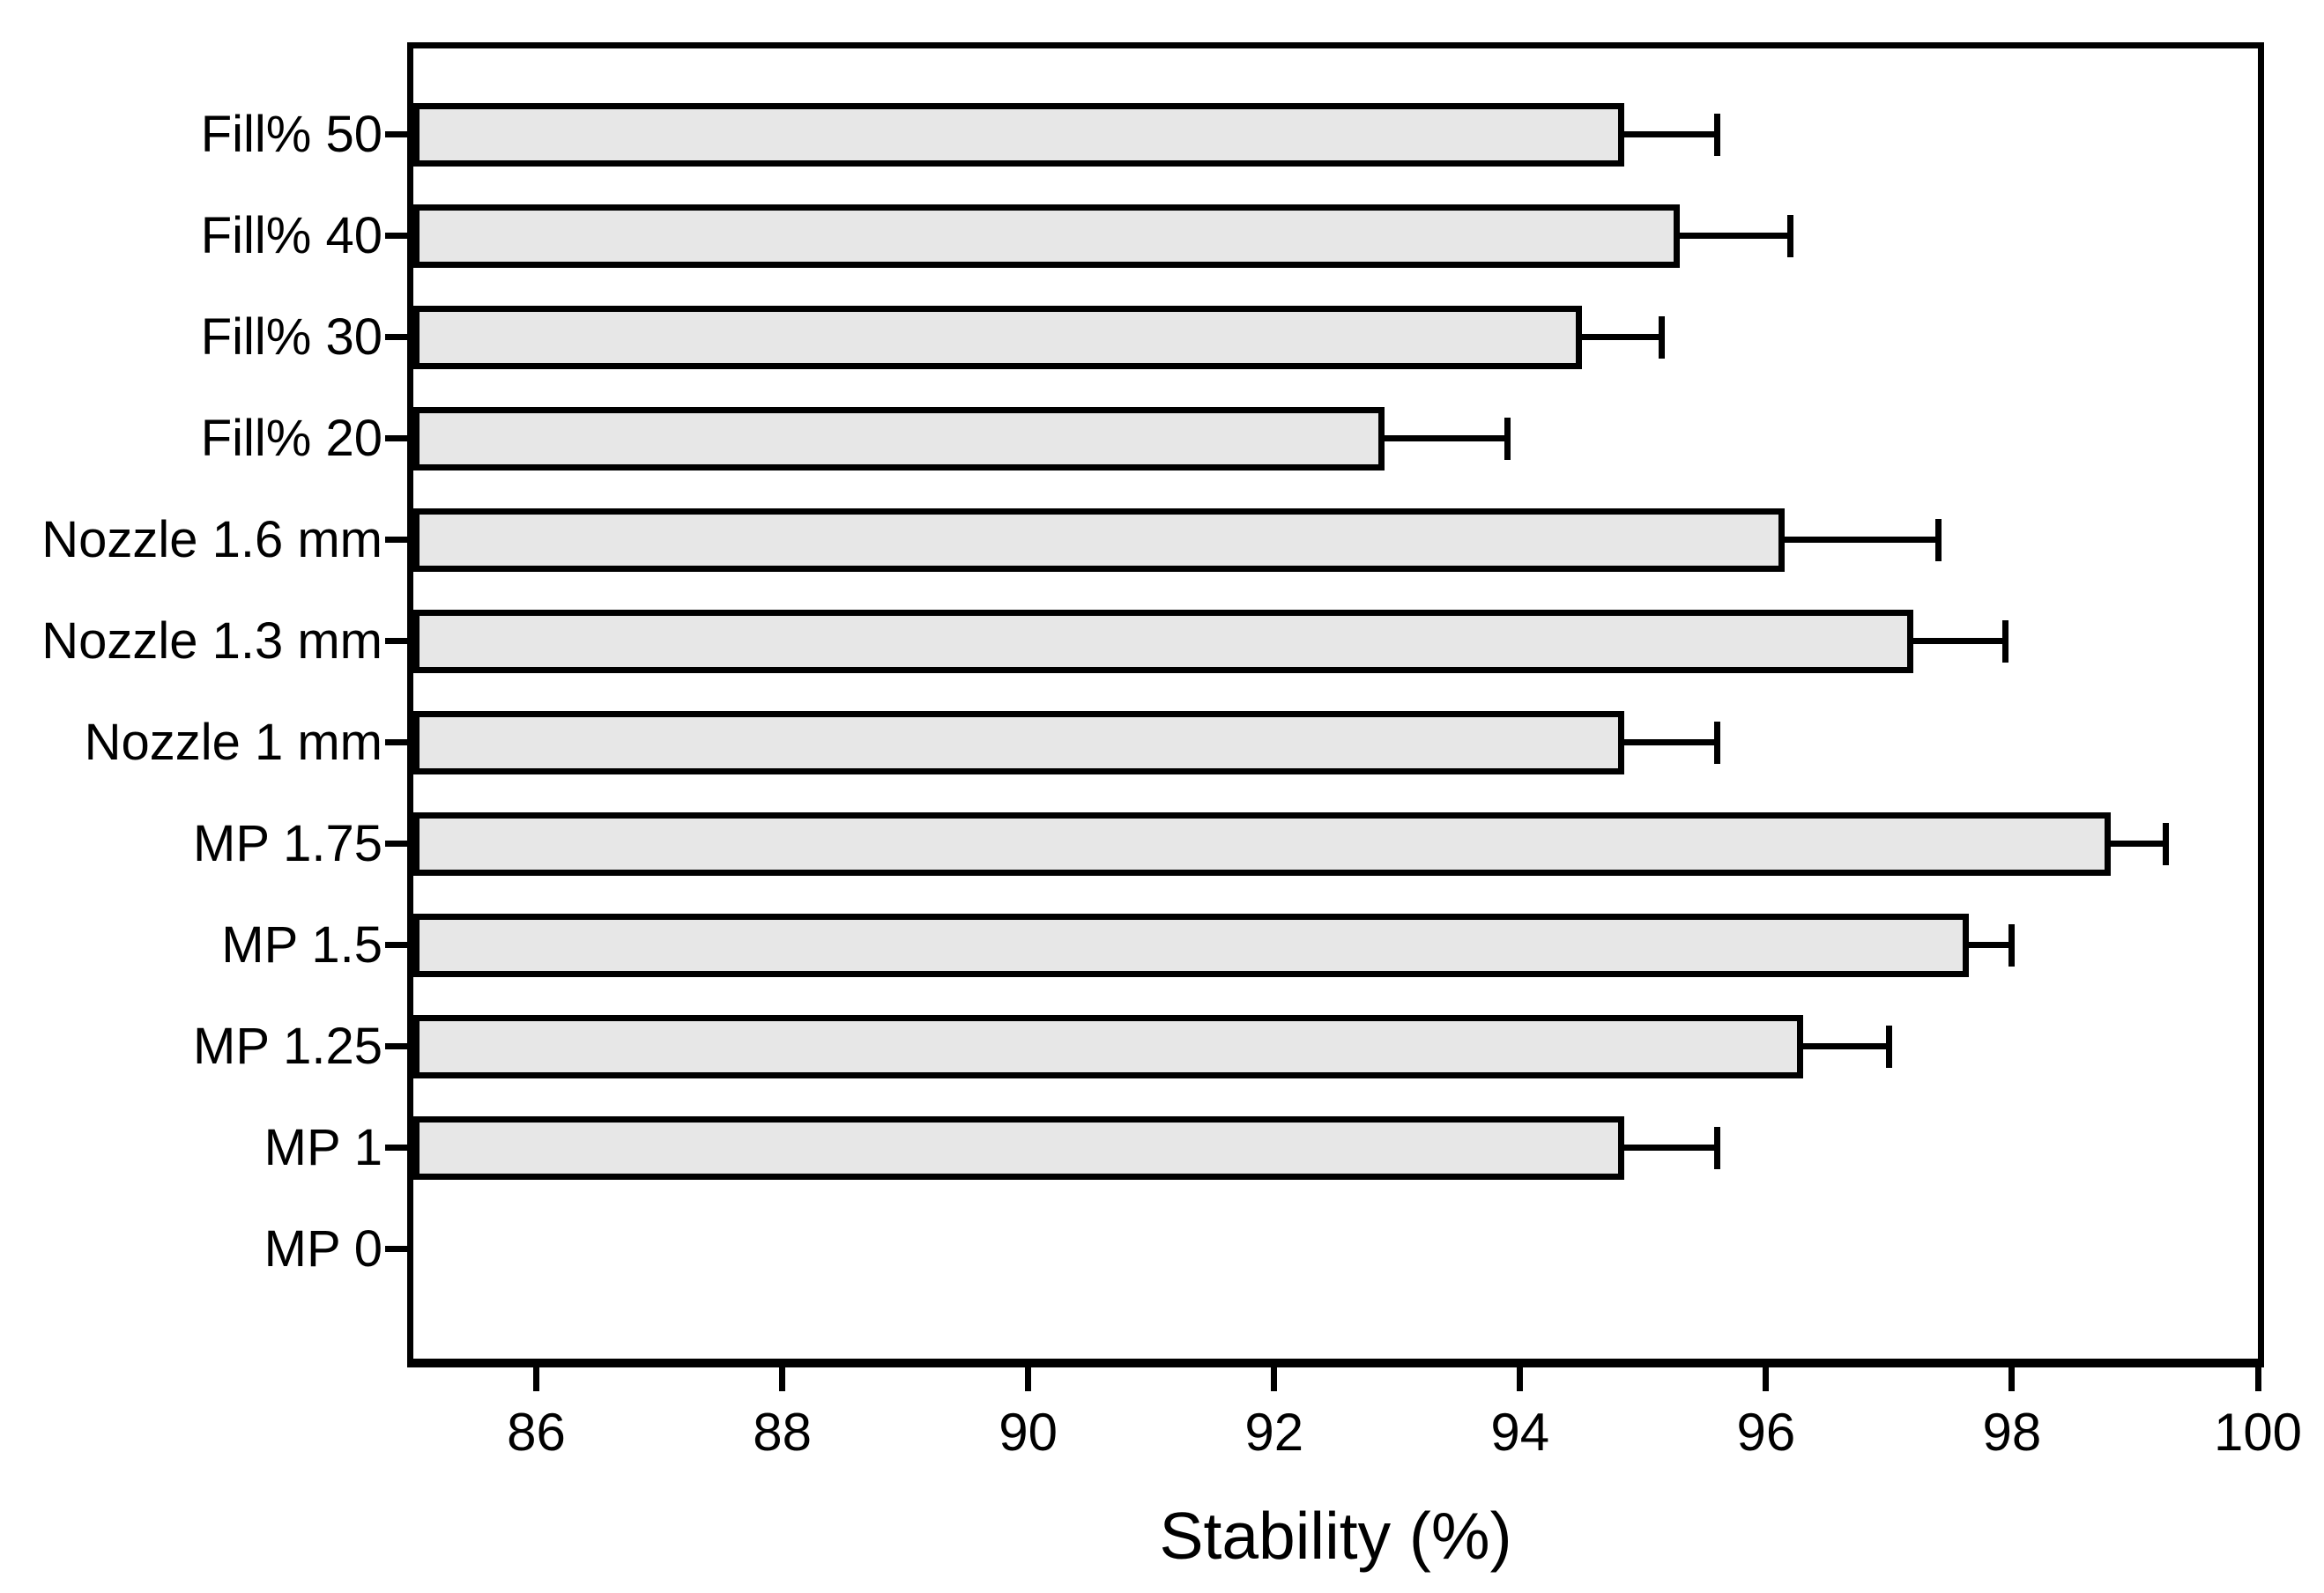 This screenshot has height=1593, width=2324. I want to click on category-label: Nozzle 1 mm, so click(233, 742).